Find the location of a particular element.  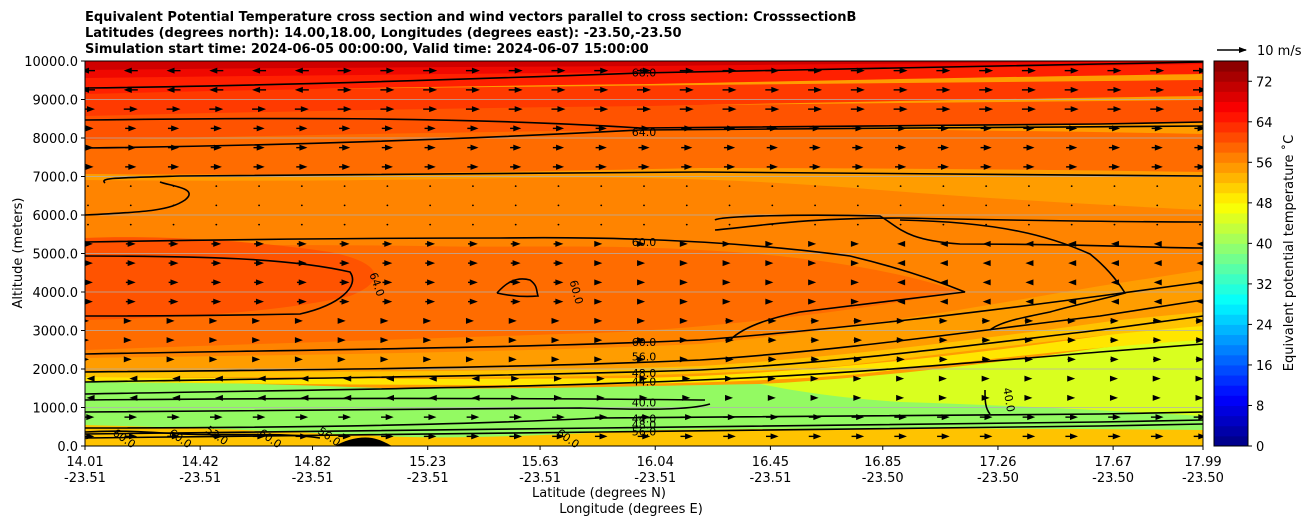

contour-label-text: 48.0 is located at coordinates (644, 373).